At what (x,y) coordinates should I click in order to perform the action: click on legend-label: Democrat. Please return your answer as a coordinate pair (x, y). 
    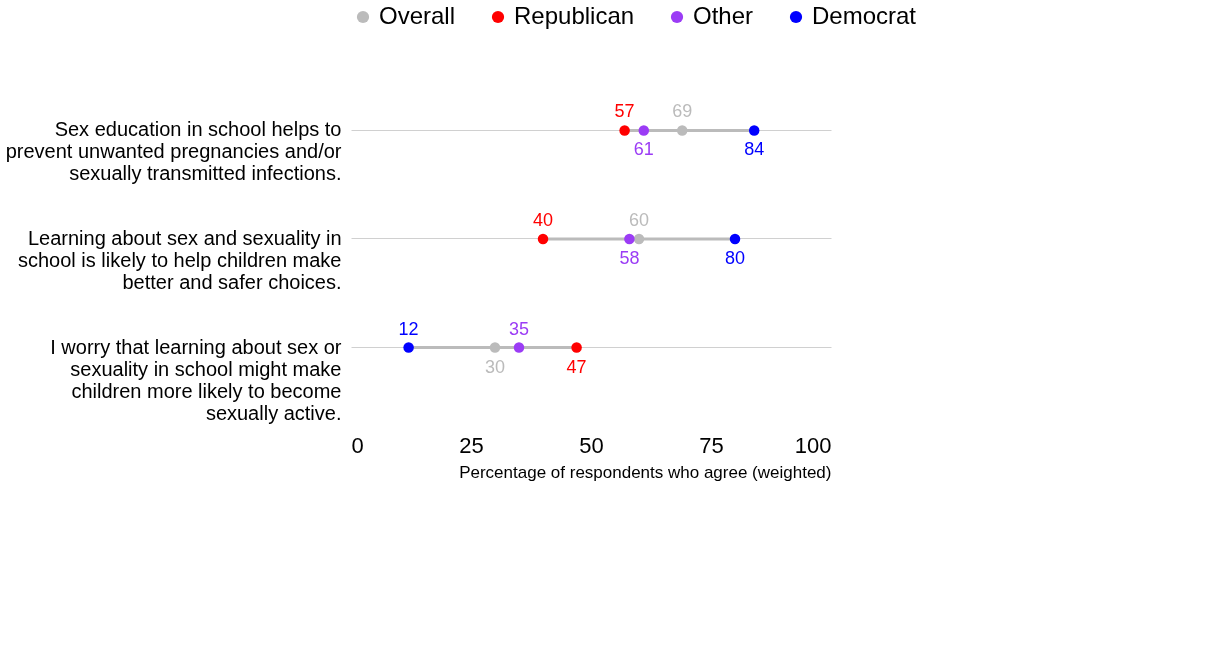
    Looking at the image, I should click on (864, 15).